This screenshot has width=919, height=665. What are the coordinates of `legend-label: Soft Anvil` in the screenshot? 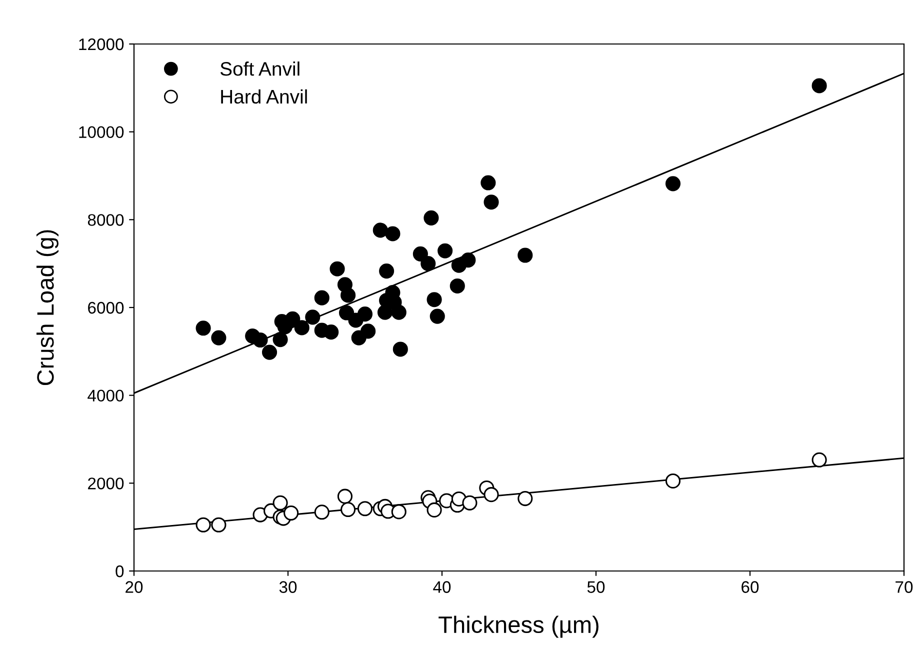 It's located at (260, 69).